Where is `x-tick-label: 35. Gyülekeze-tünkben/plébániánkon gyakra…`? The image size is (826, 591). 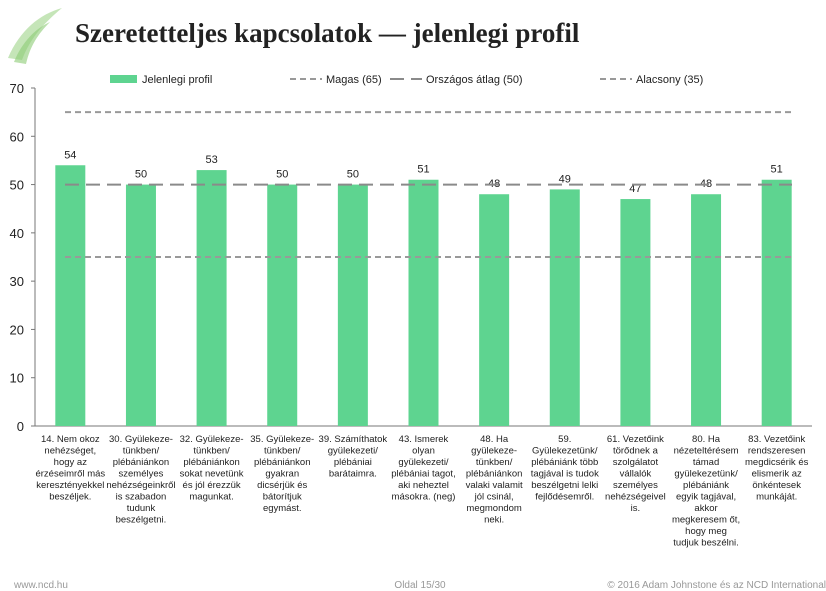
x-tick-label: 35. Gyülekeze-tünkben/plébániánkon gyakra… is located at coordinates (282, 474).